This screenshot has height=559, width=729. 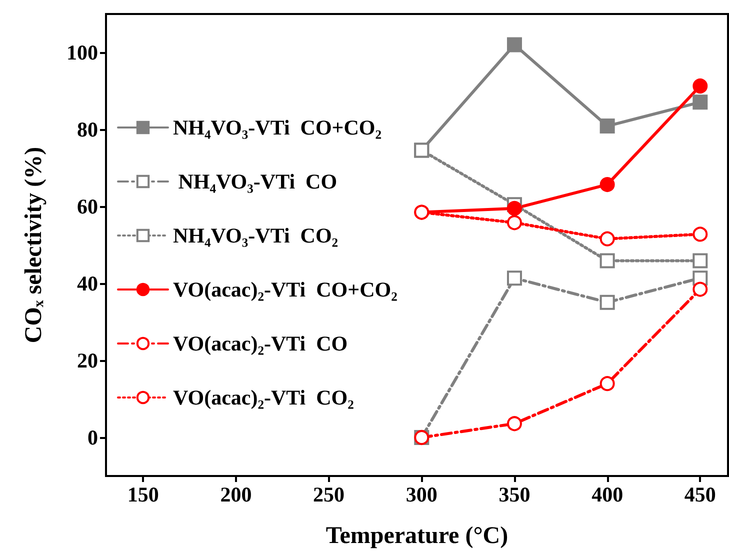 I want to click on legend-label: NH₄VO₃-VTi CO, so click(x=255, y=182).